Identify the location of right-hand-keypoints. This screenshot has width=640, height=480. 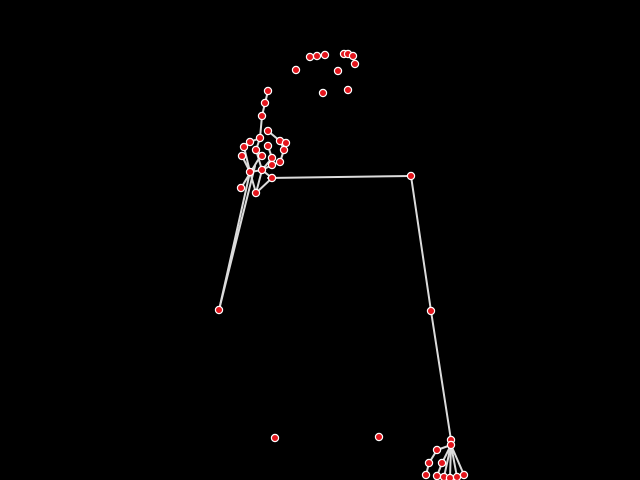
(445, 457).